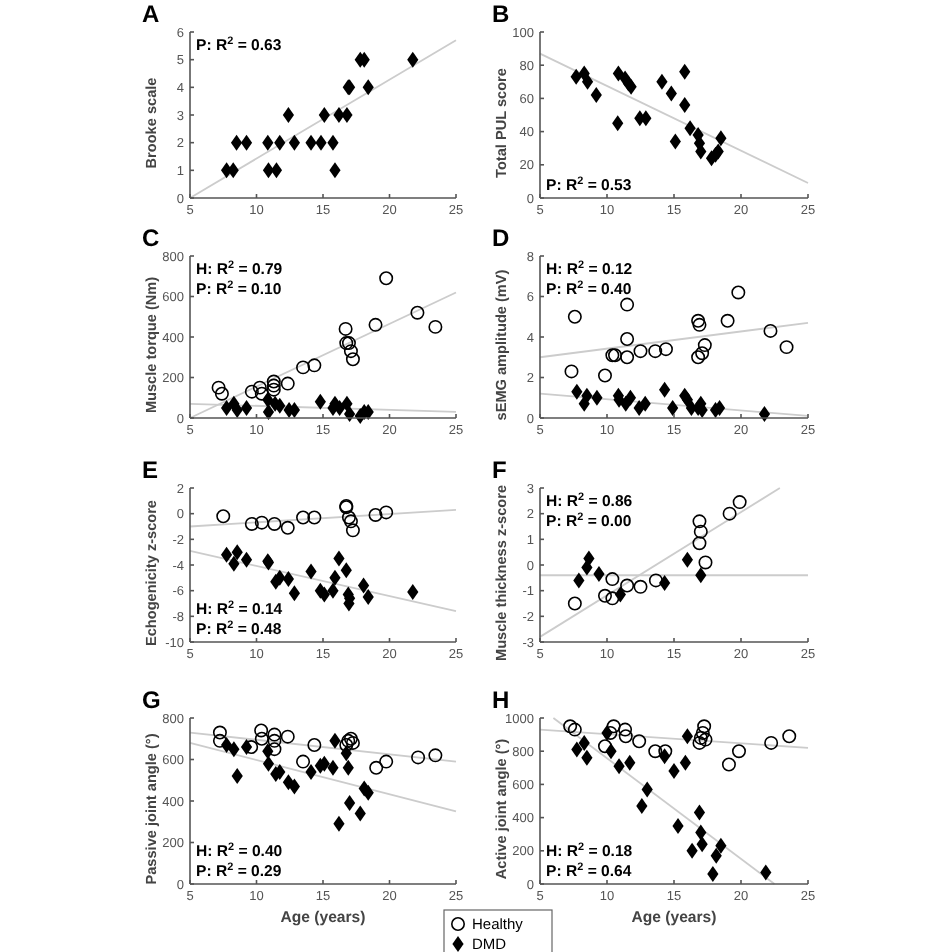  I want to click on chart-title: D, so click(501, 238).